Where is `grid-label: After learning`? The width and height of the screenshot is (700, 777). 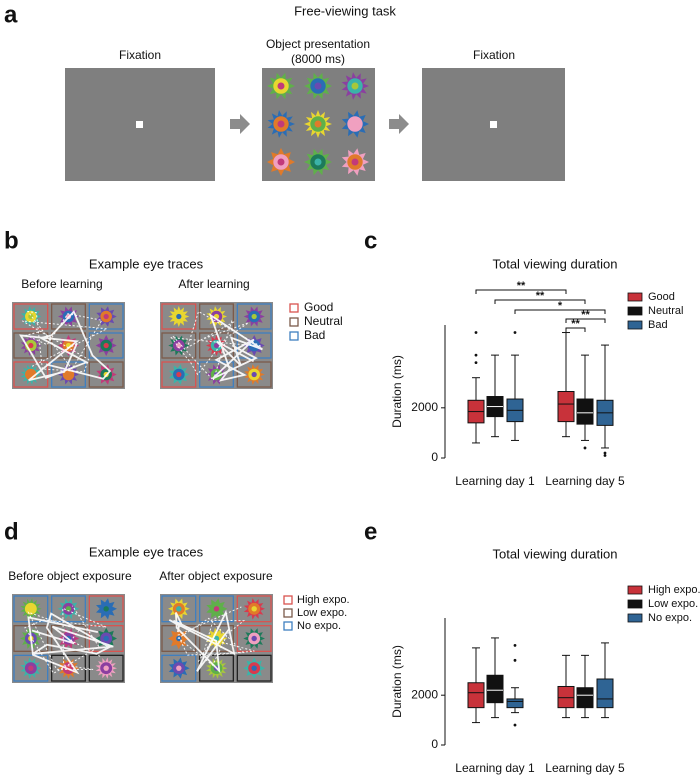 grid-label: After learning is located at coordinates (213, 284).